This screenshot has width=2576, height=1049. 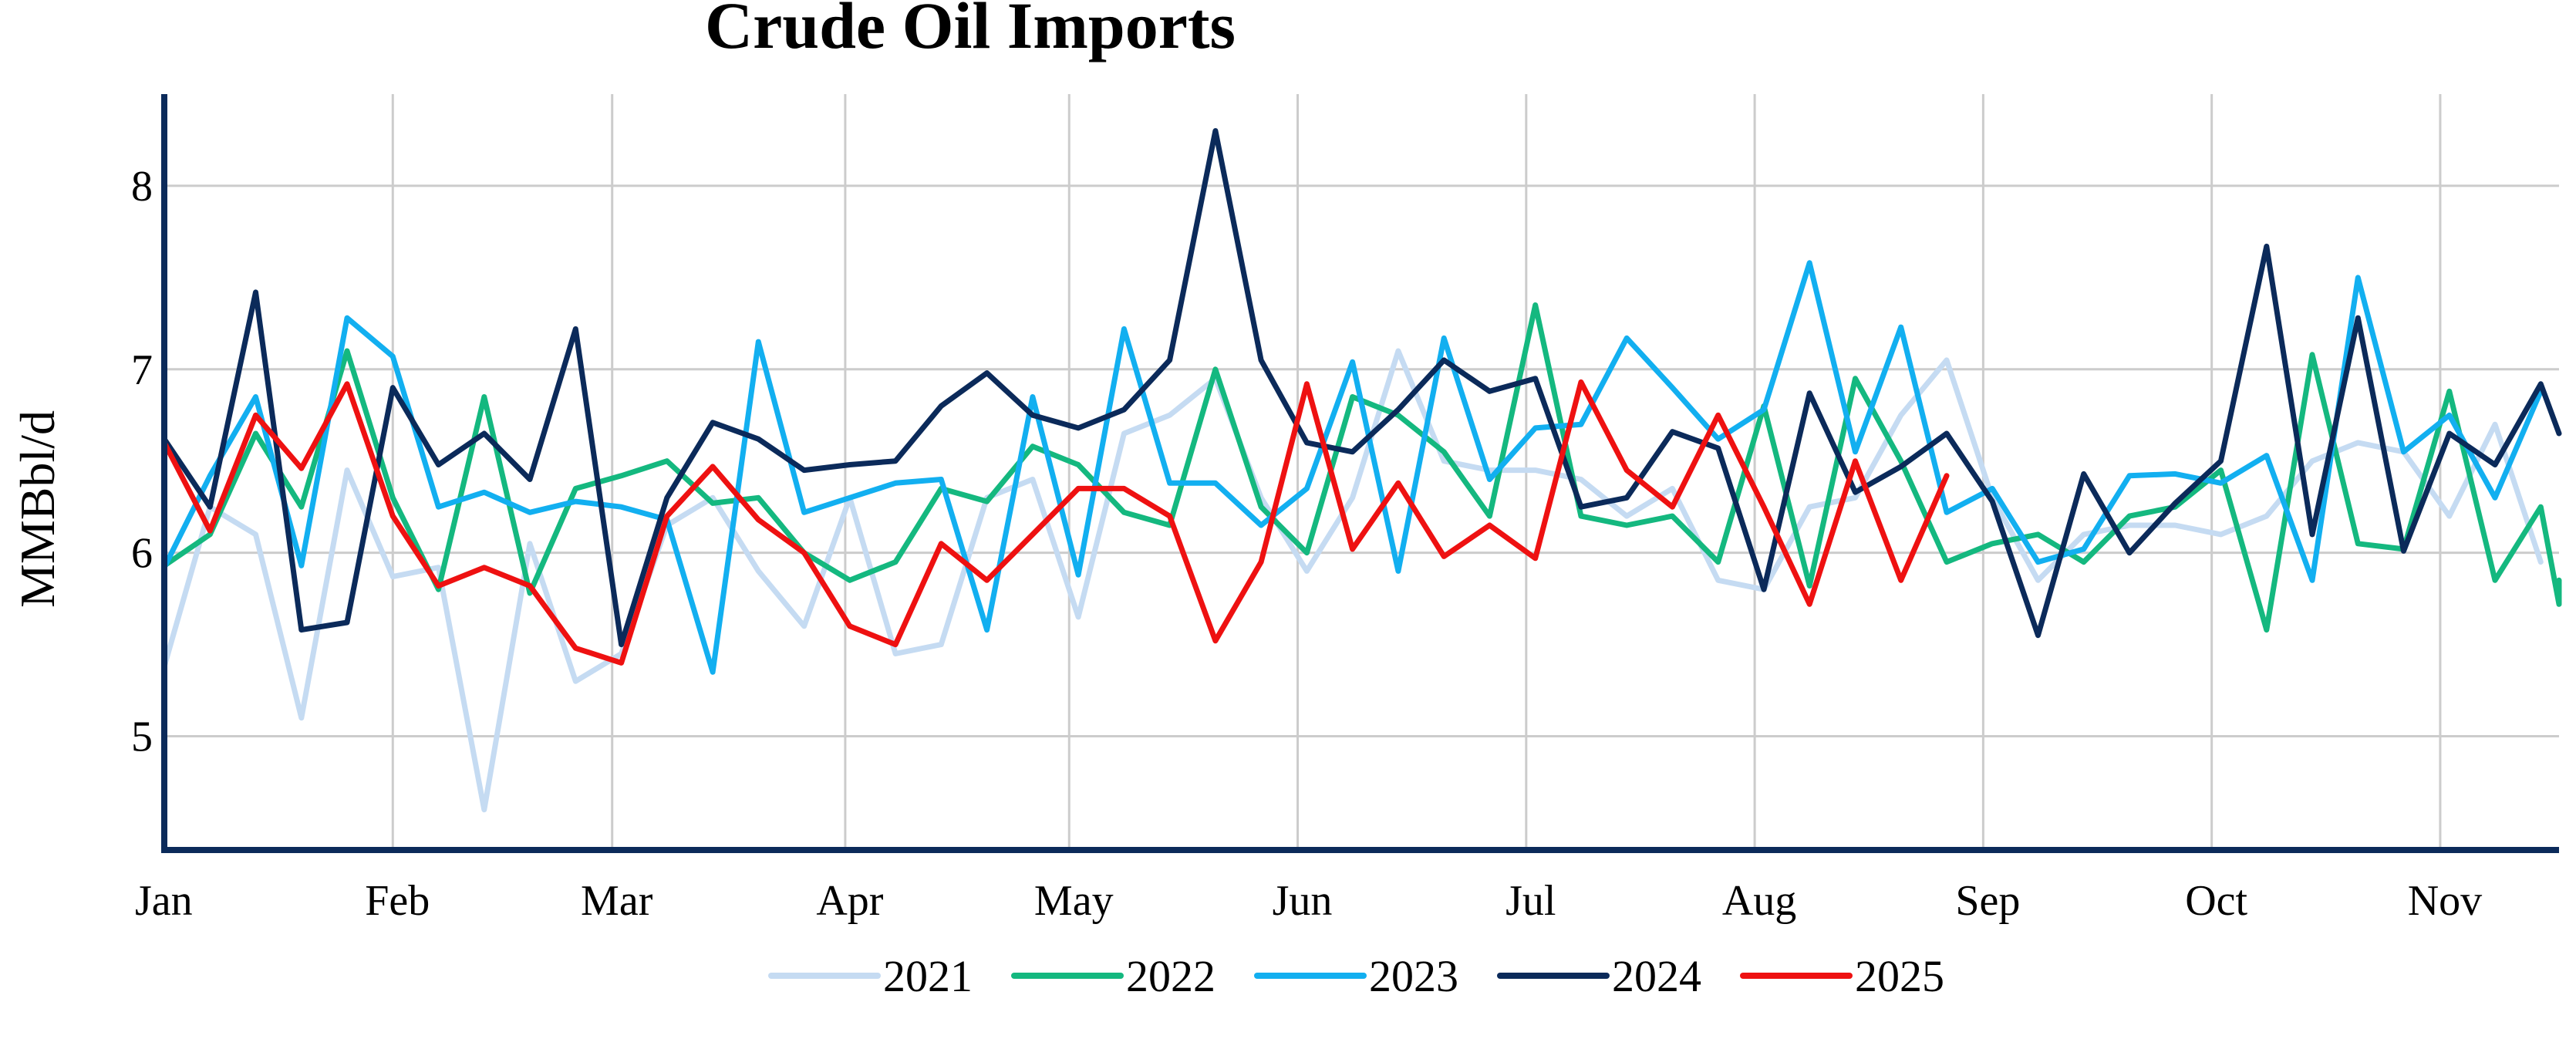 What do you see at coordinates (870, 976) in the screenshot?
I see `legend-item-2021: 2021` at bounding box center [870, 976].